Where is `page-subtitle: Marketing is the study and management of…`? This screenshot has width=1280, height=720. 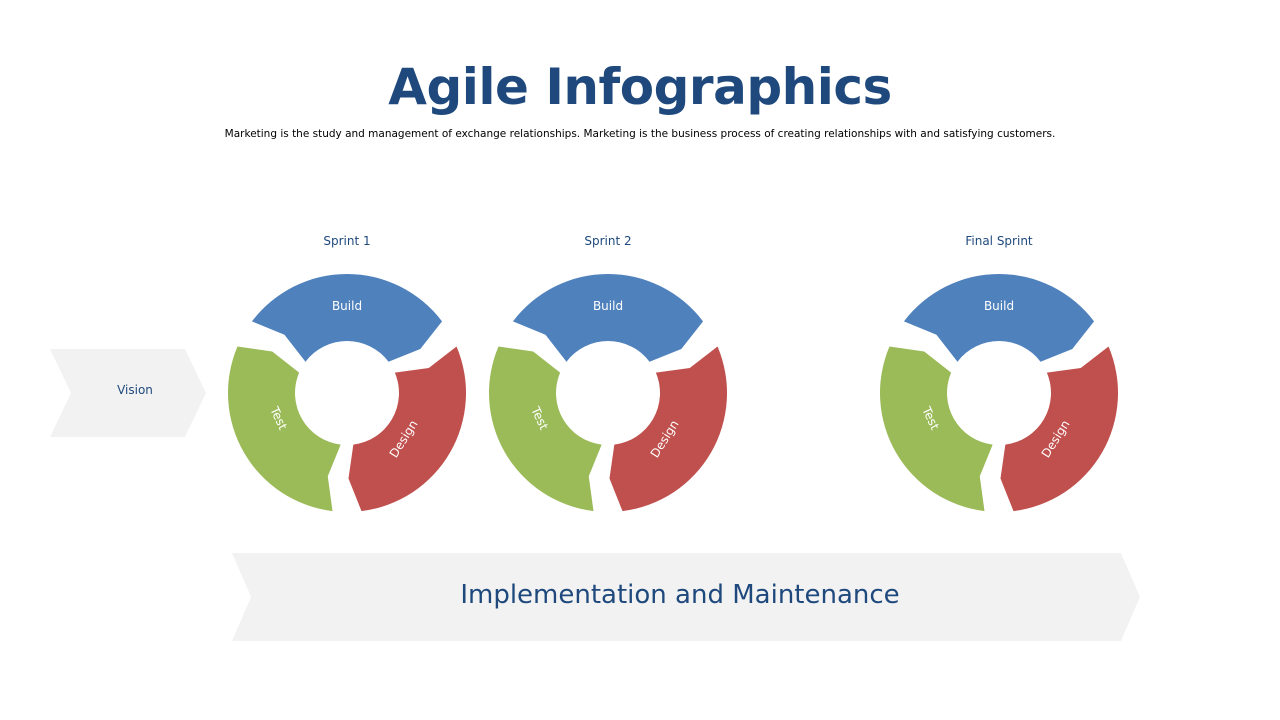 page-subtitle: Marketing is the study and management of… is located at coordinates (640, 134).